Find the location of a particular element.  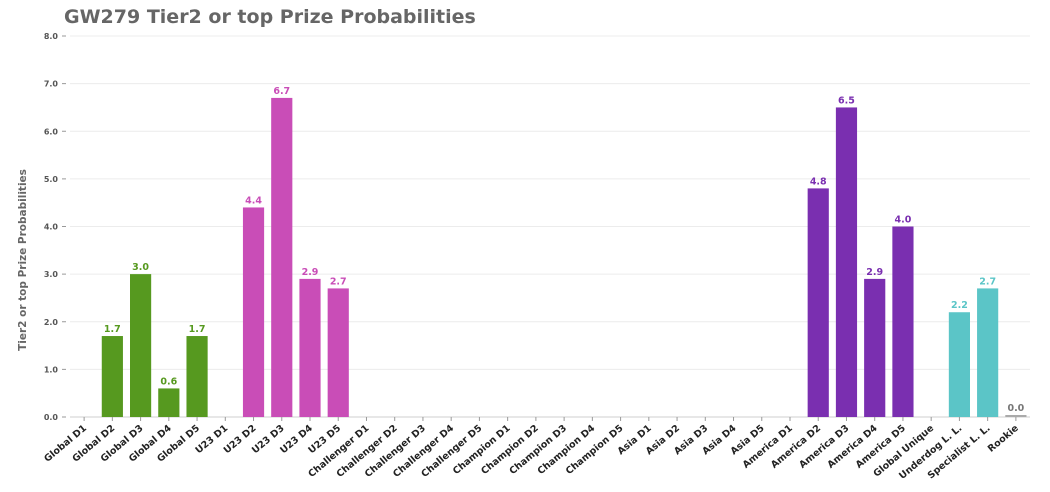

y-tick-label: 5.0 is located at coordinates (51, 179).